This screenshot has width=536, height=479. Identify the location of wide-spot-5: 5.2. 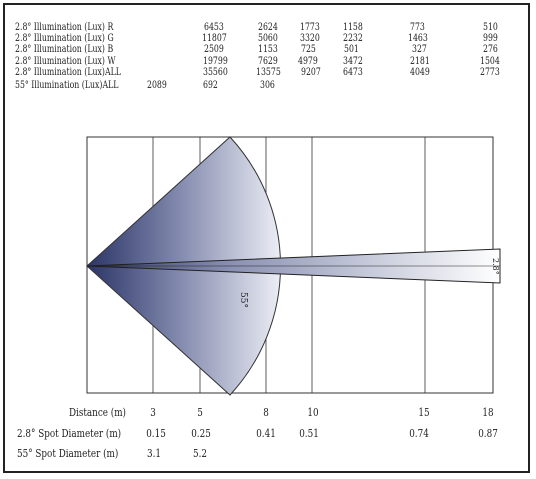
(200, 453).